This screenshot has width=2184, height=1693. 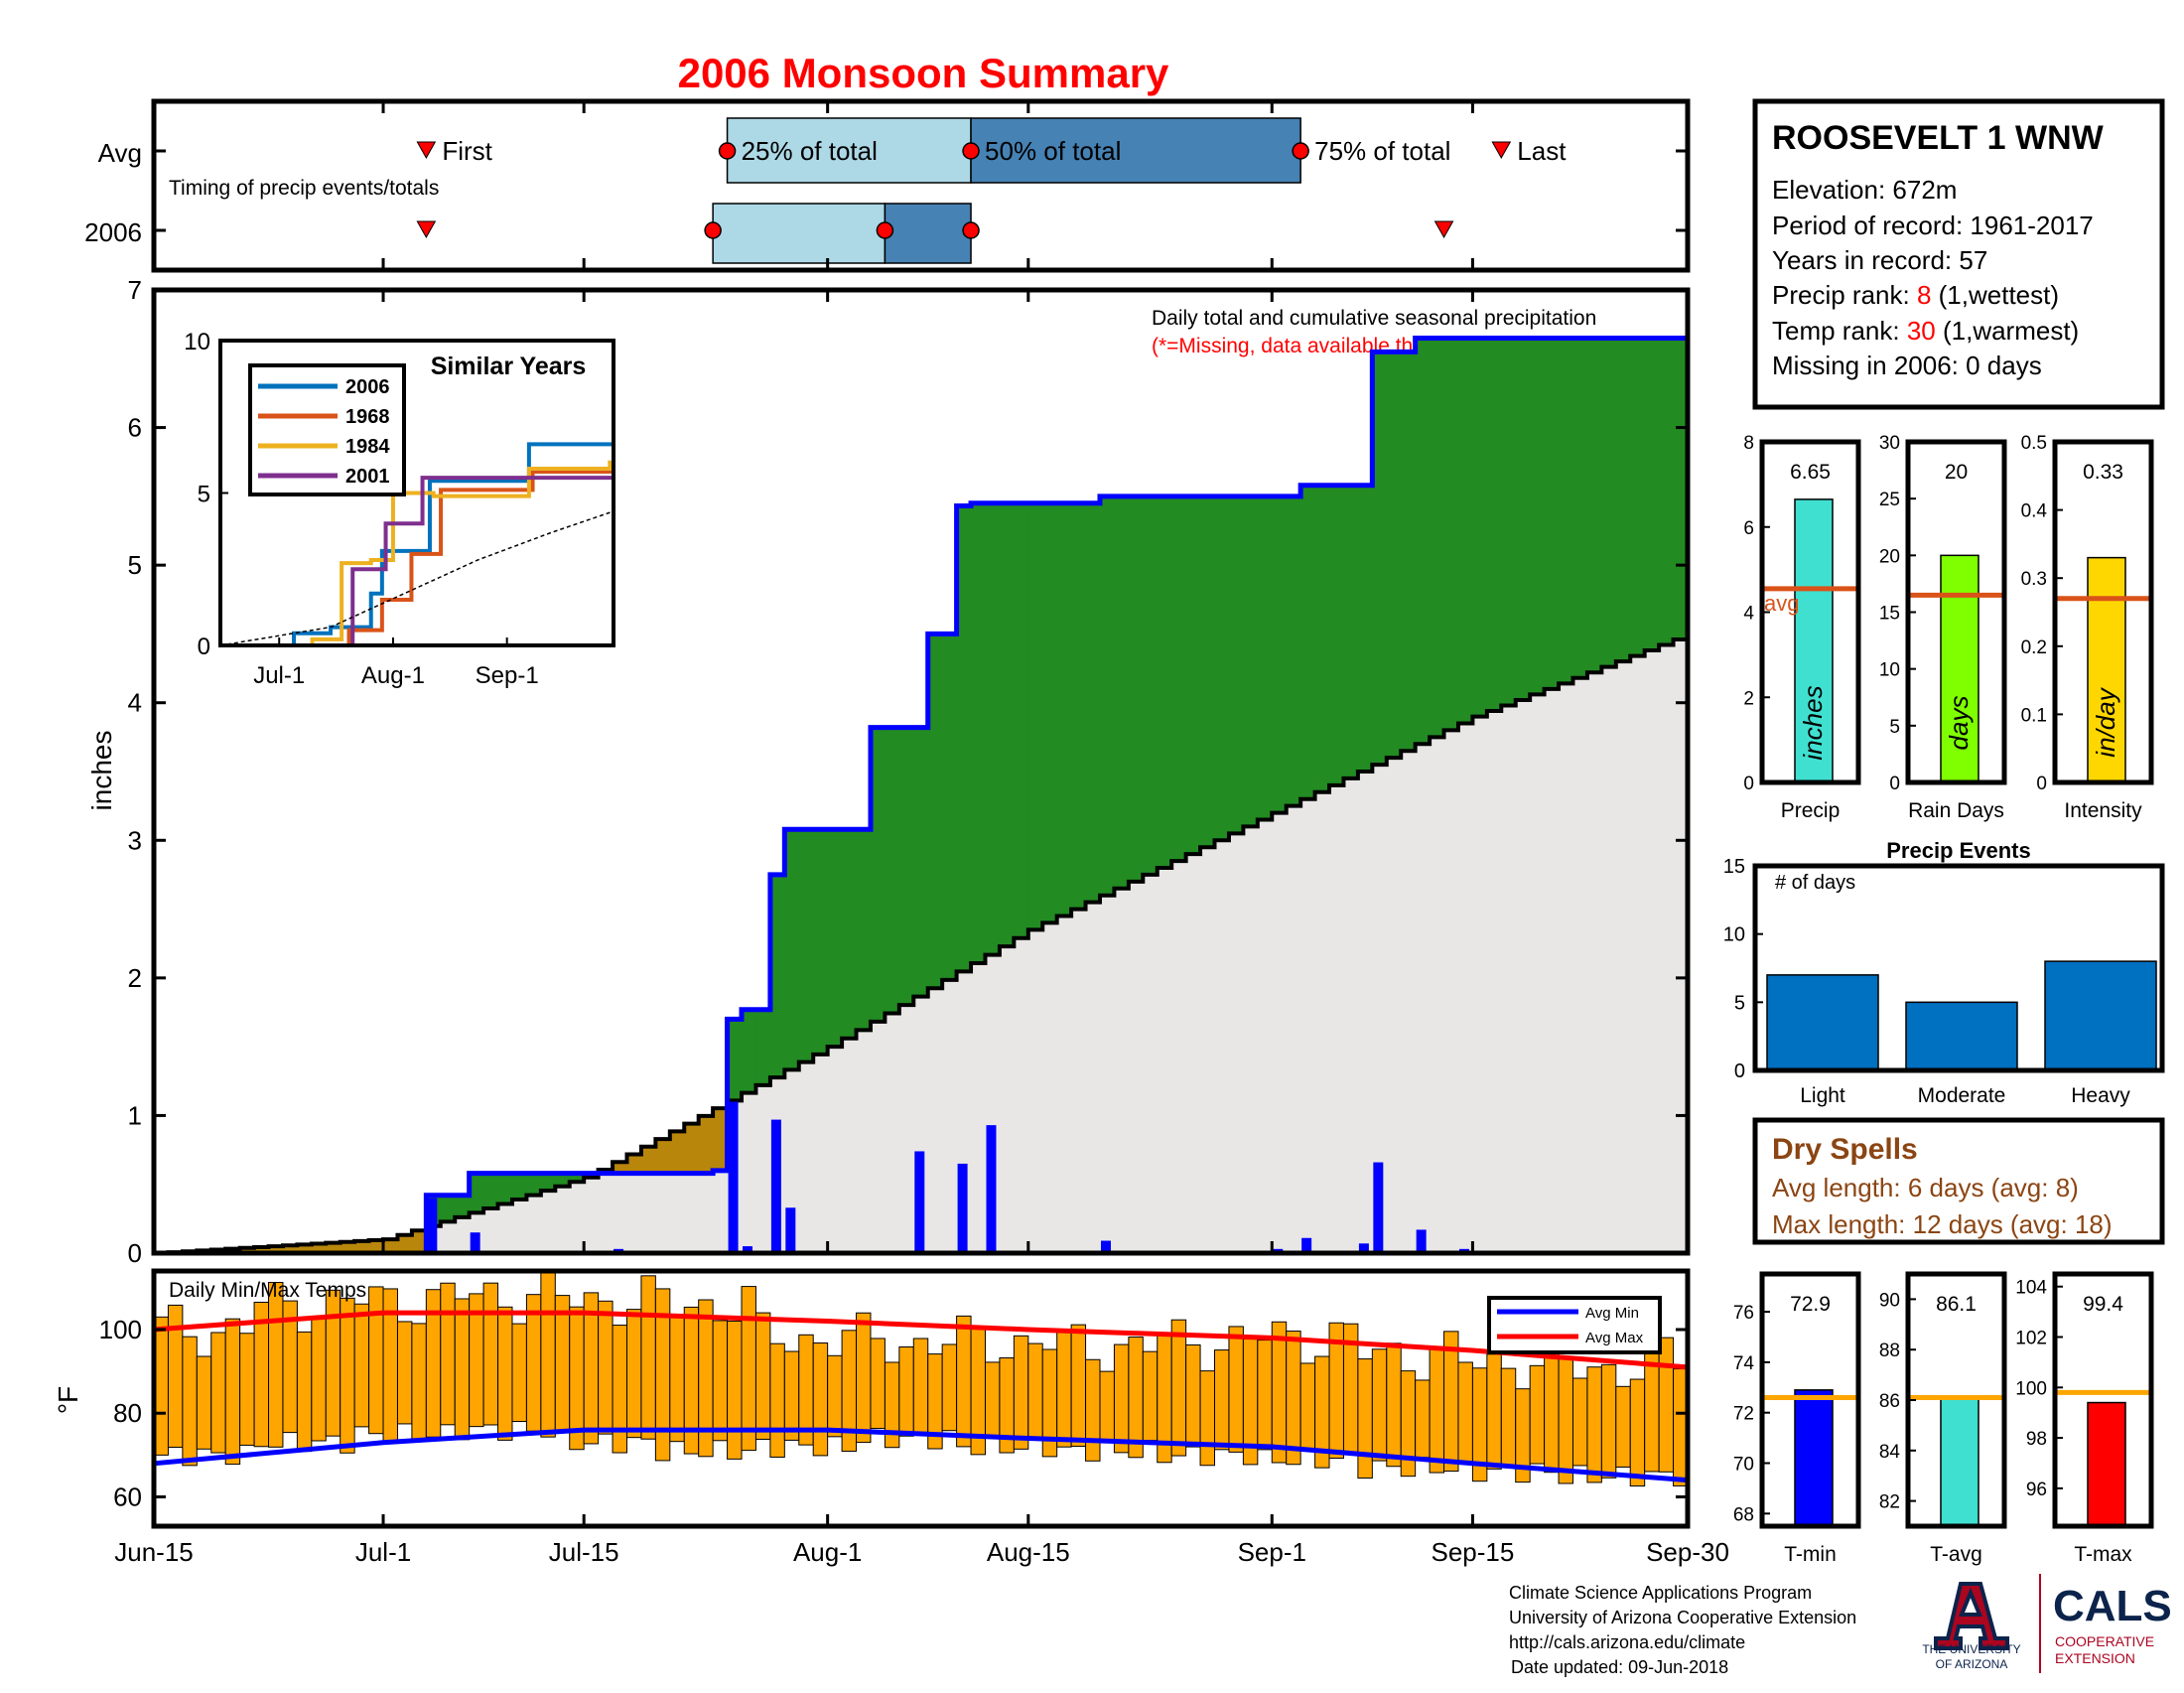 What do you see at coordinates (1958, 1181) in the screenshot?
I see `dry-spells-box` at bounding box center [1958, 1181].